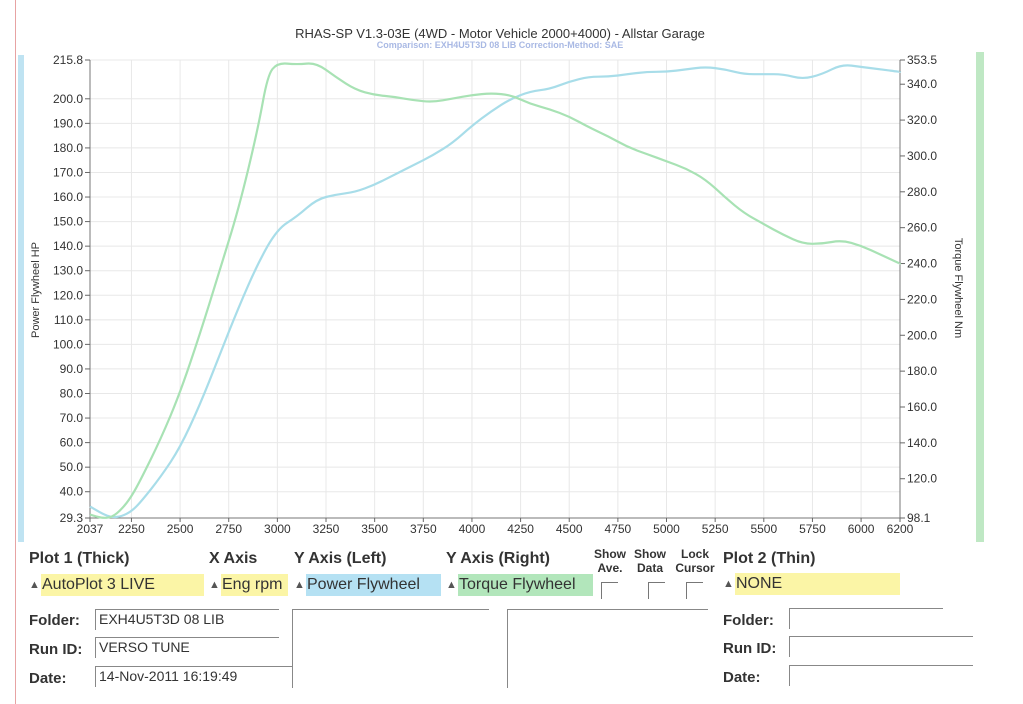 The width and height of the screenshot is (1023, 704). I want to click on left-tick-label: 215.8, so click(68, 60).